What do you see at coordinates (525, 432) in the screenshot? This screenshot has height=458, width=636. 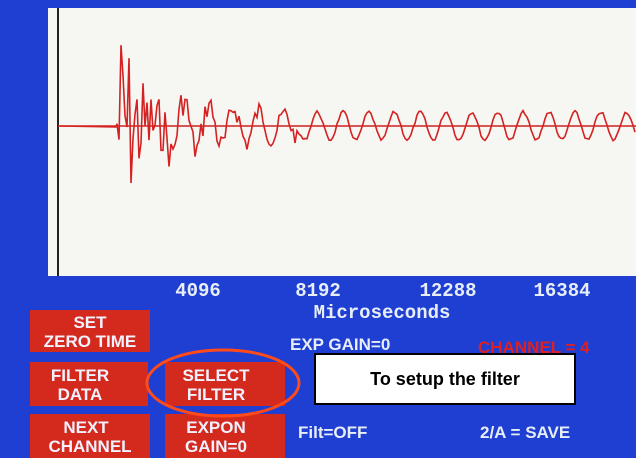 I see `save-hint: 2/A = SAVE` at bounding box center [525, 432].